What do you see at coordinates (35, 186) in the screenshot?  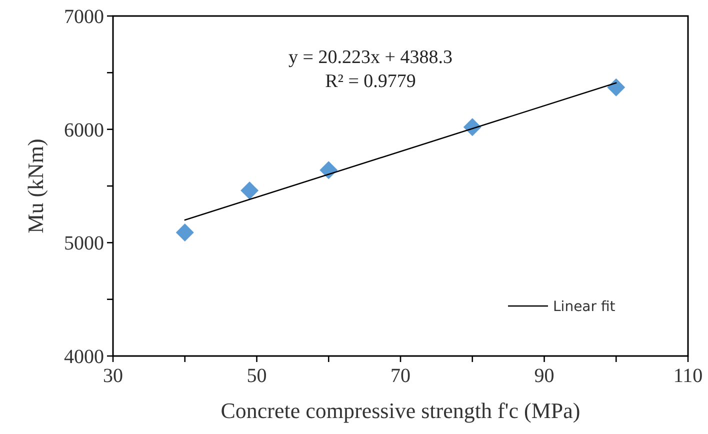 I see `y-axis-title: Mu (kNm)` at bounding box center [35, 186].